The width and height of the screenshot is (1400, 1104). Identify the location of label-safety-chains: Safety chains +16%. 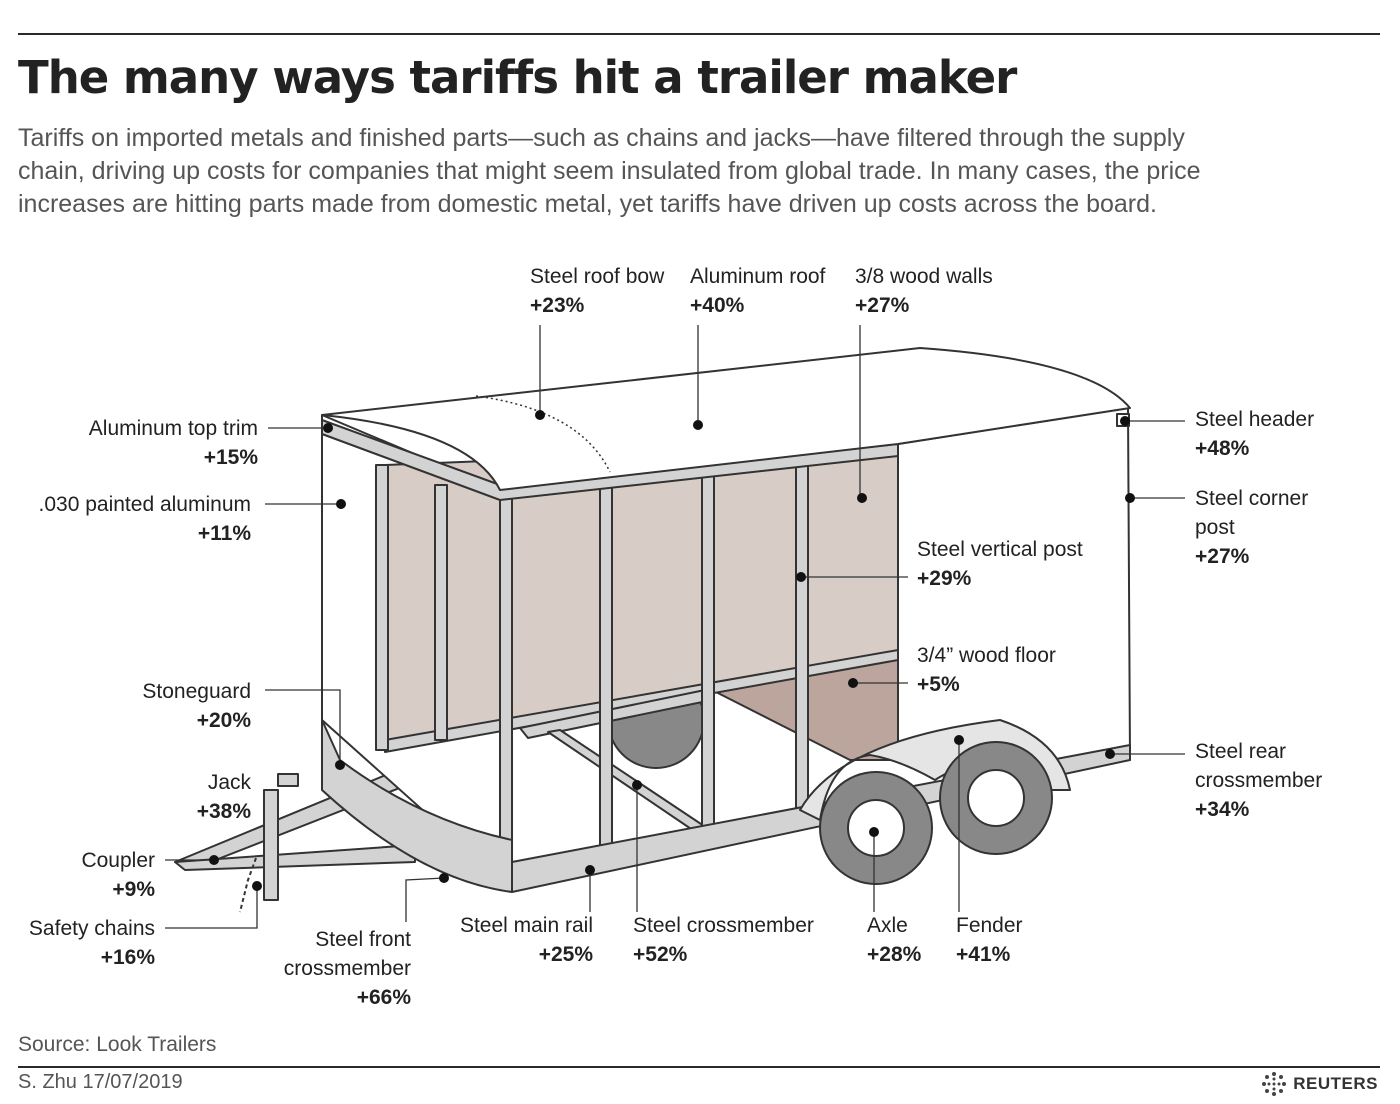
(91, 943).